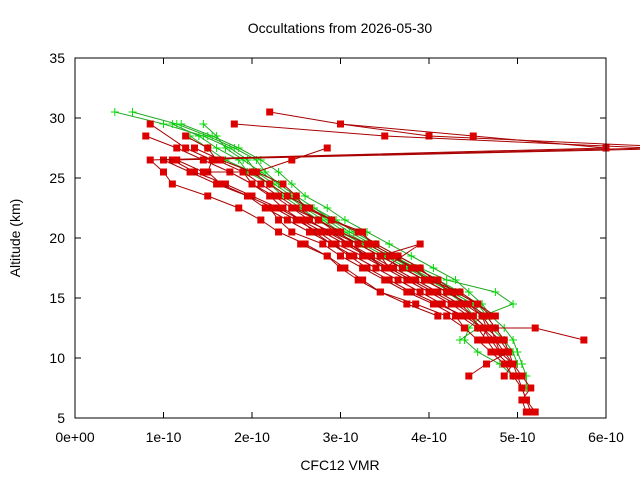 This screenshot has width=640, height=480. What do you see at coordinates (15, 238) in the screenshot?
I see `y-axis-label: Altitude (km)` at bounding box center [15, 238].